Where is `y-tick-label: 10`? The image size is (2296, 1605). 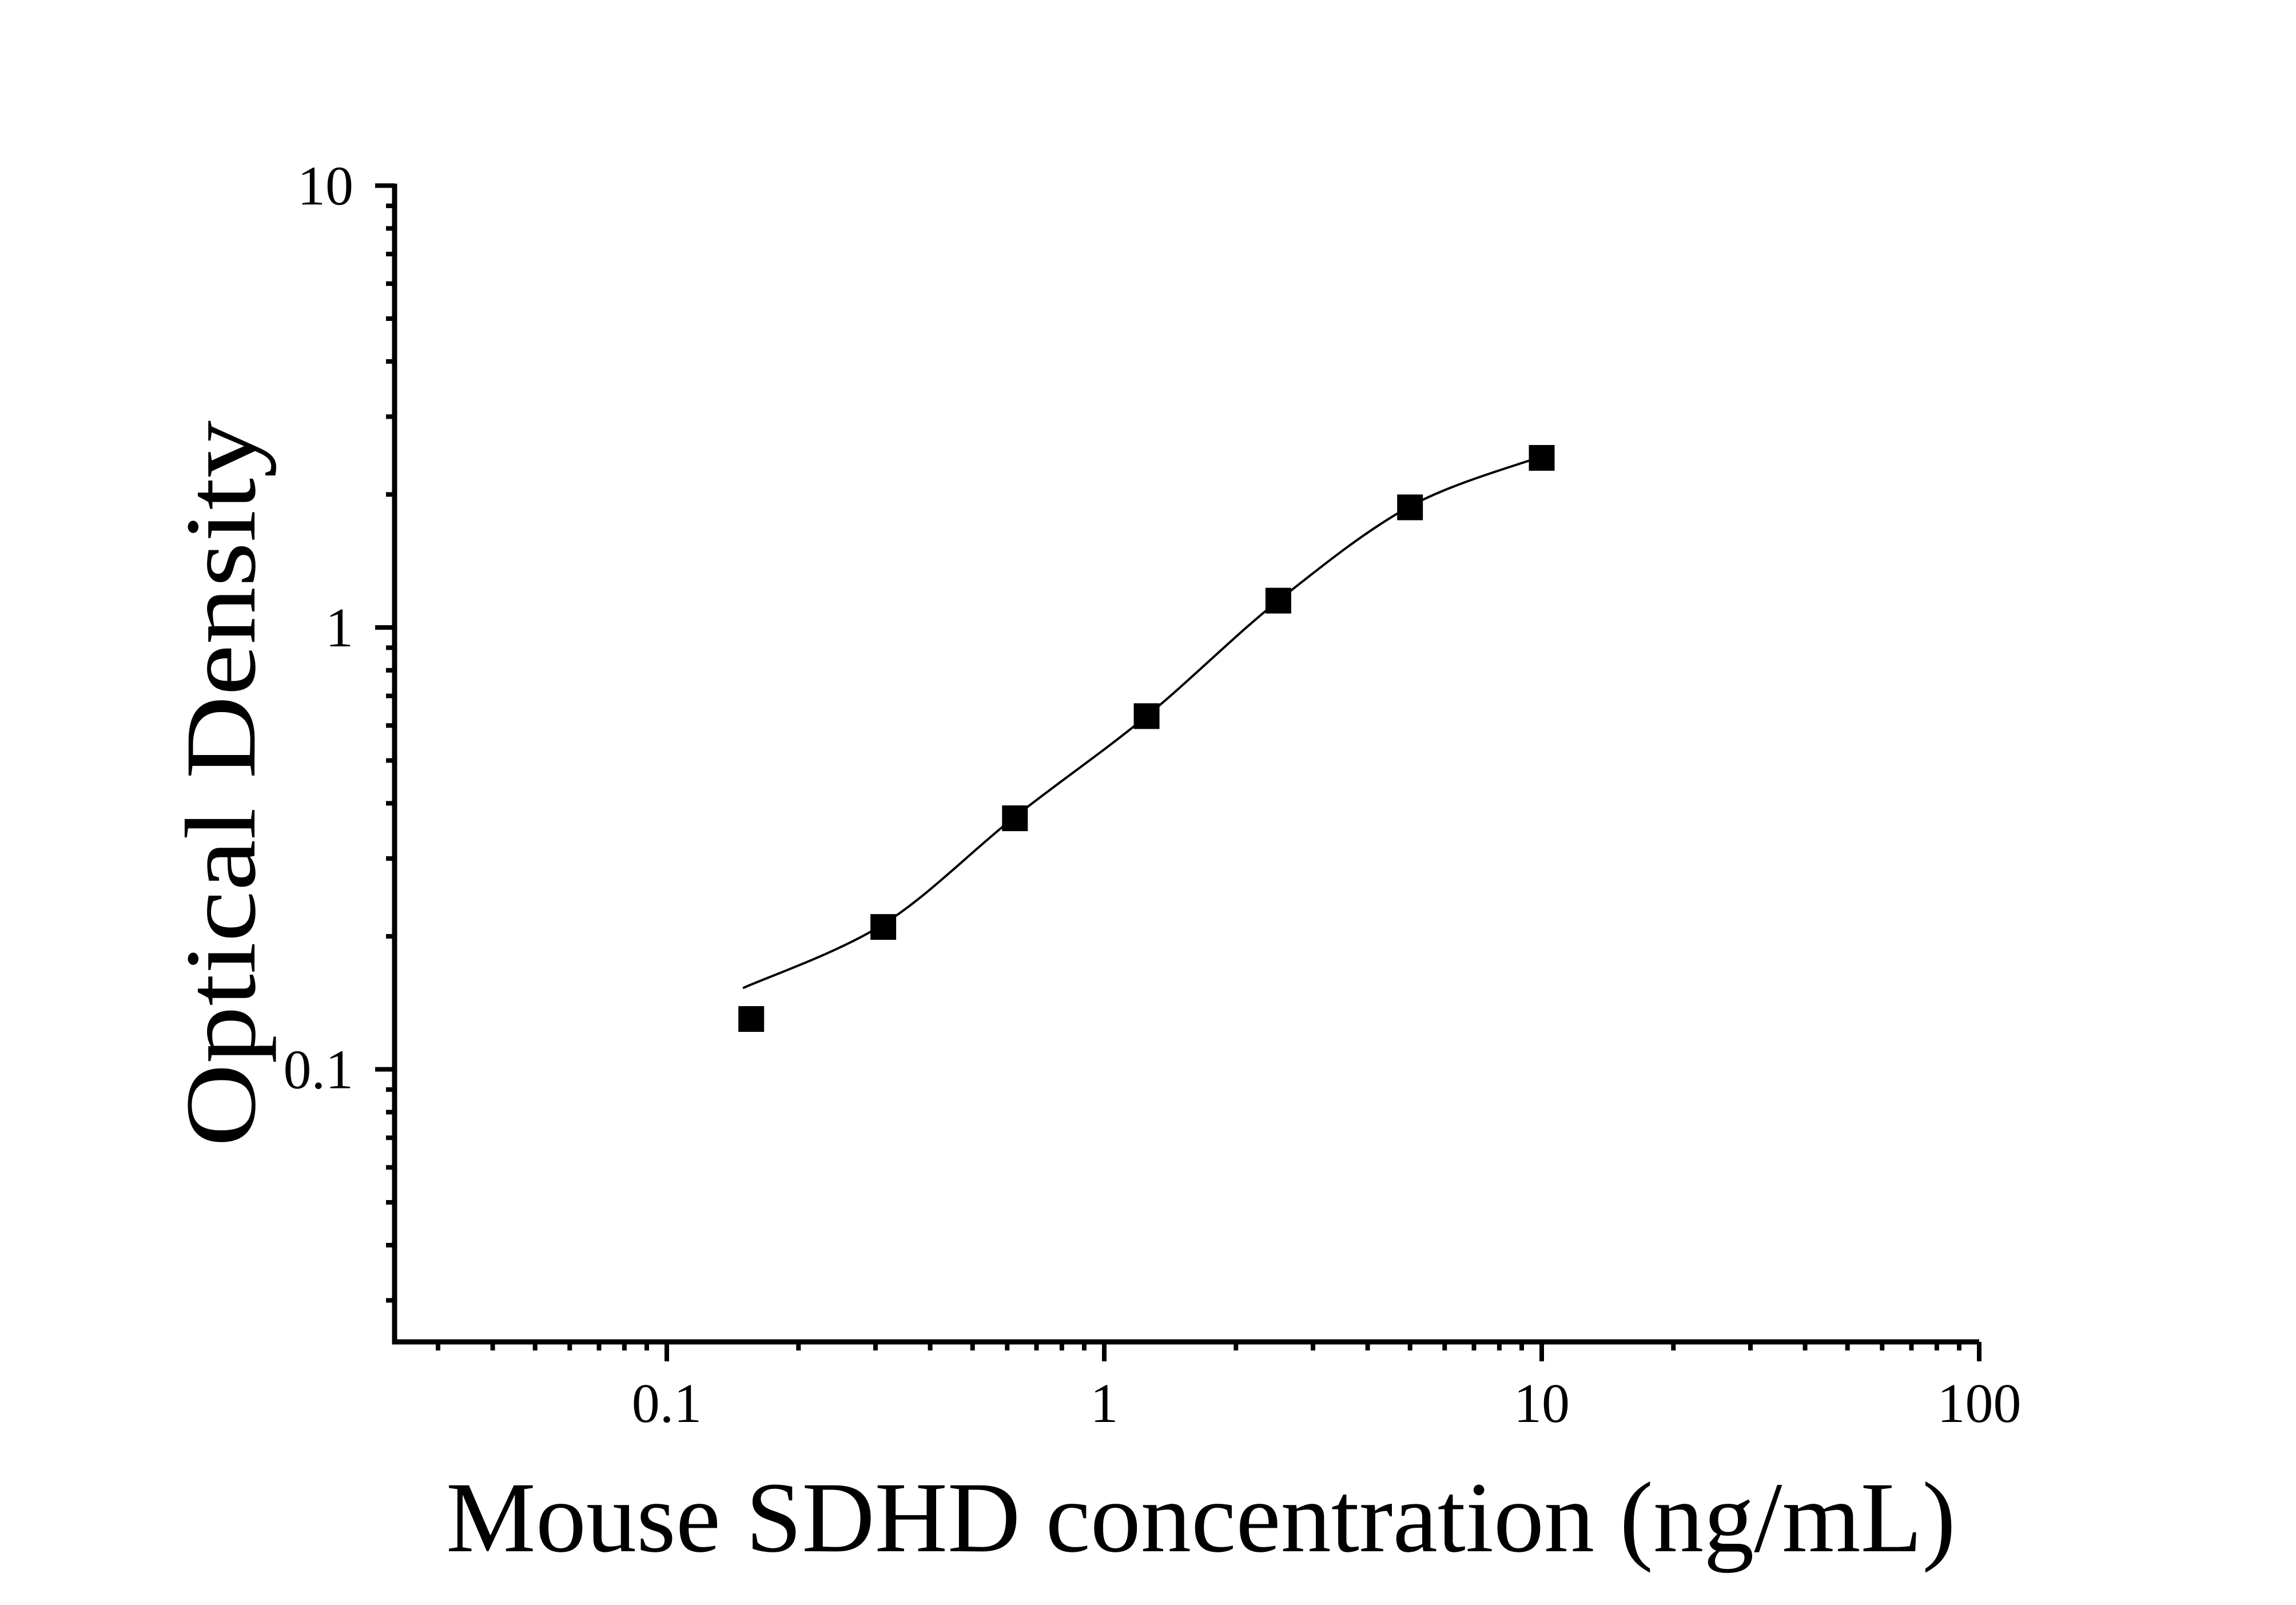
y-tick-label: 10 is located at coordinates (325, 186).